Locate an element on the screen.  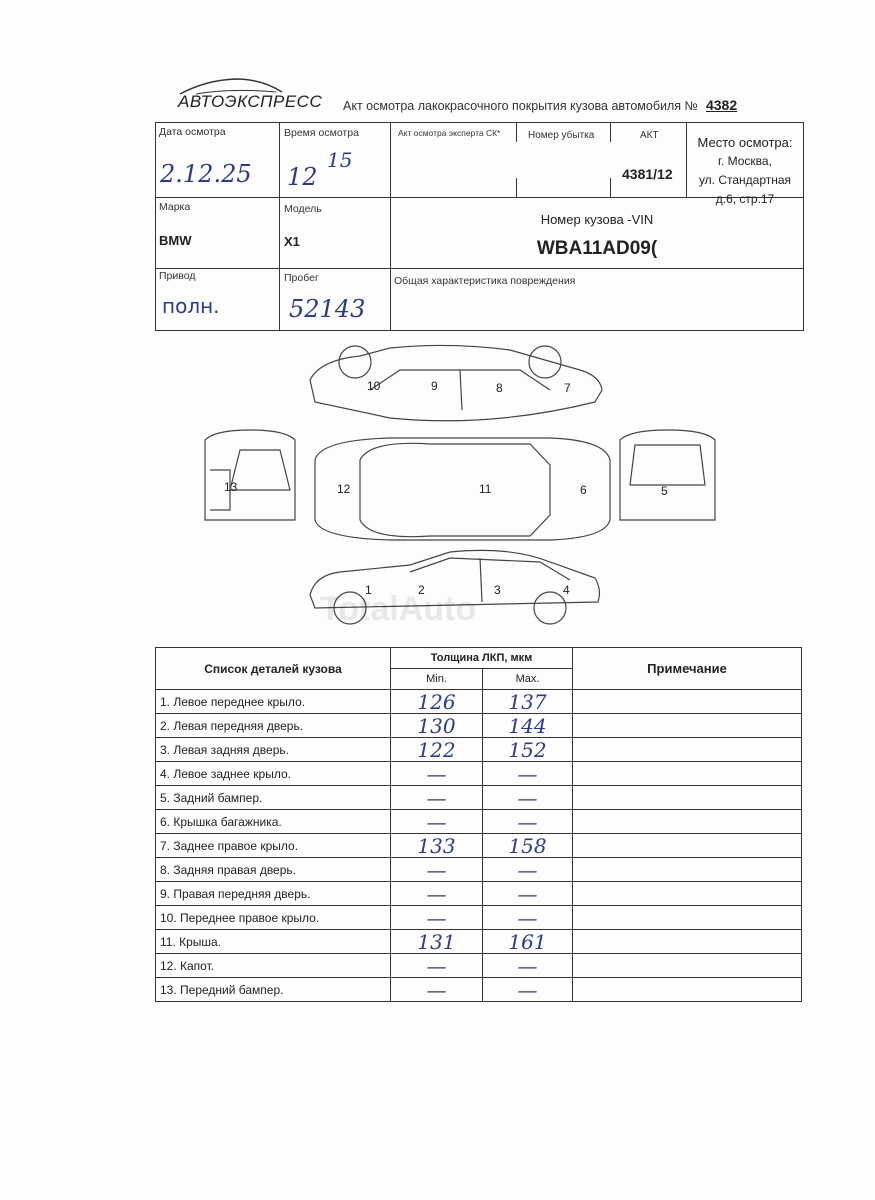
max-thickness: 144 is located at coordinates (527, 725).